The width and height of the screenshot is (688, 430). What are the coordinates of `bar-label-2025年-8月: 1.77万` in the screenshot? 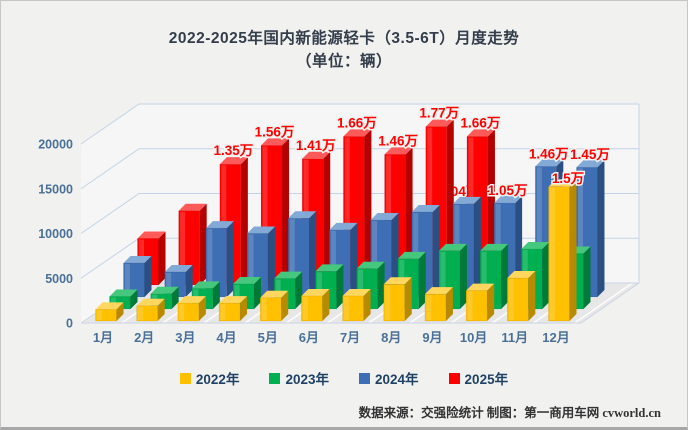 It's located at (439, 113).